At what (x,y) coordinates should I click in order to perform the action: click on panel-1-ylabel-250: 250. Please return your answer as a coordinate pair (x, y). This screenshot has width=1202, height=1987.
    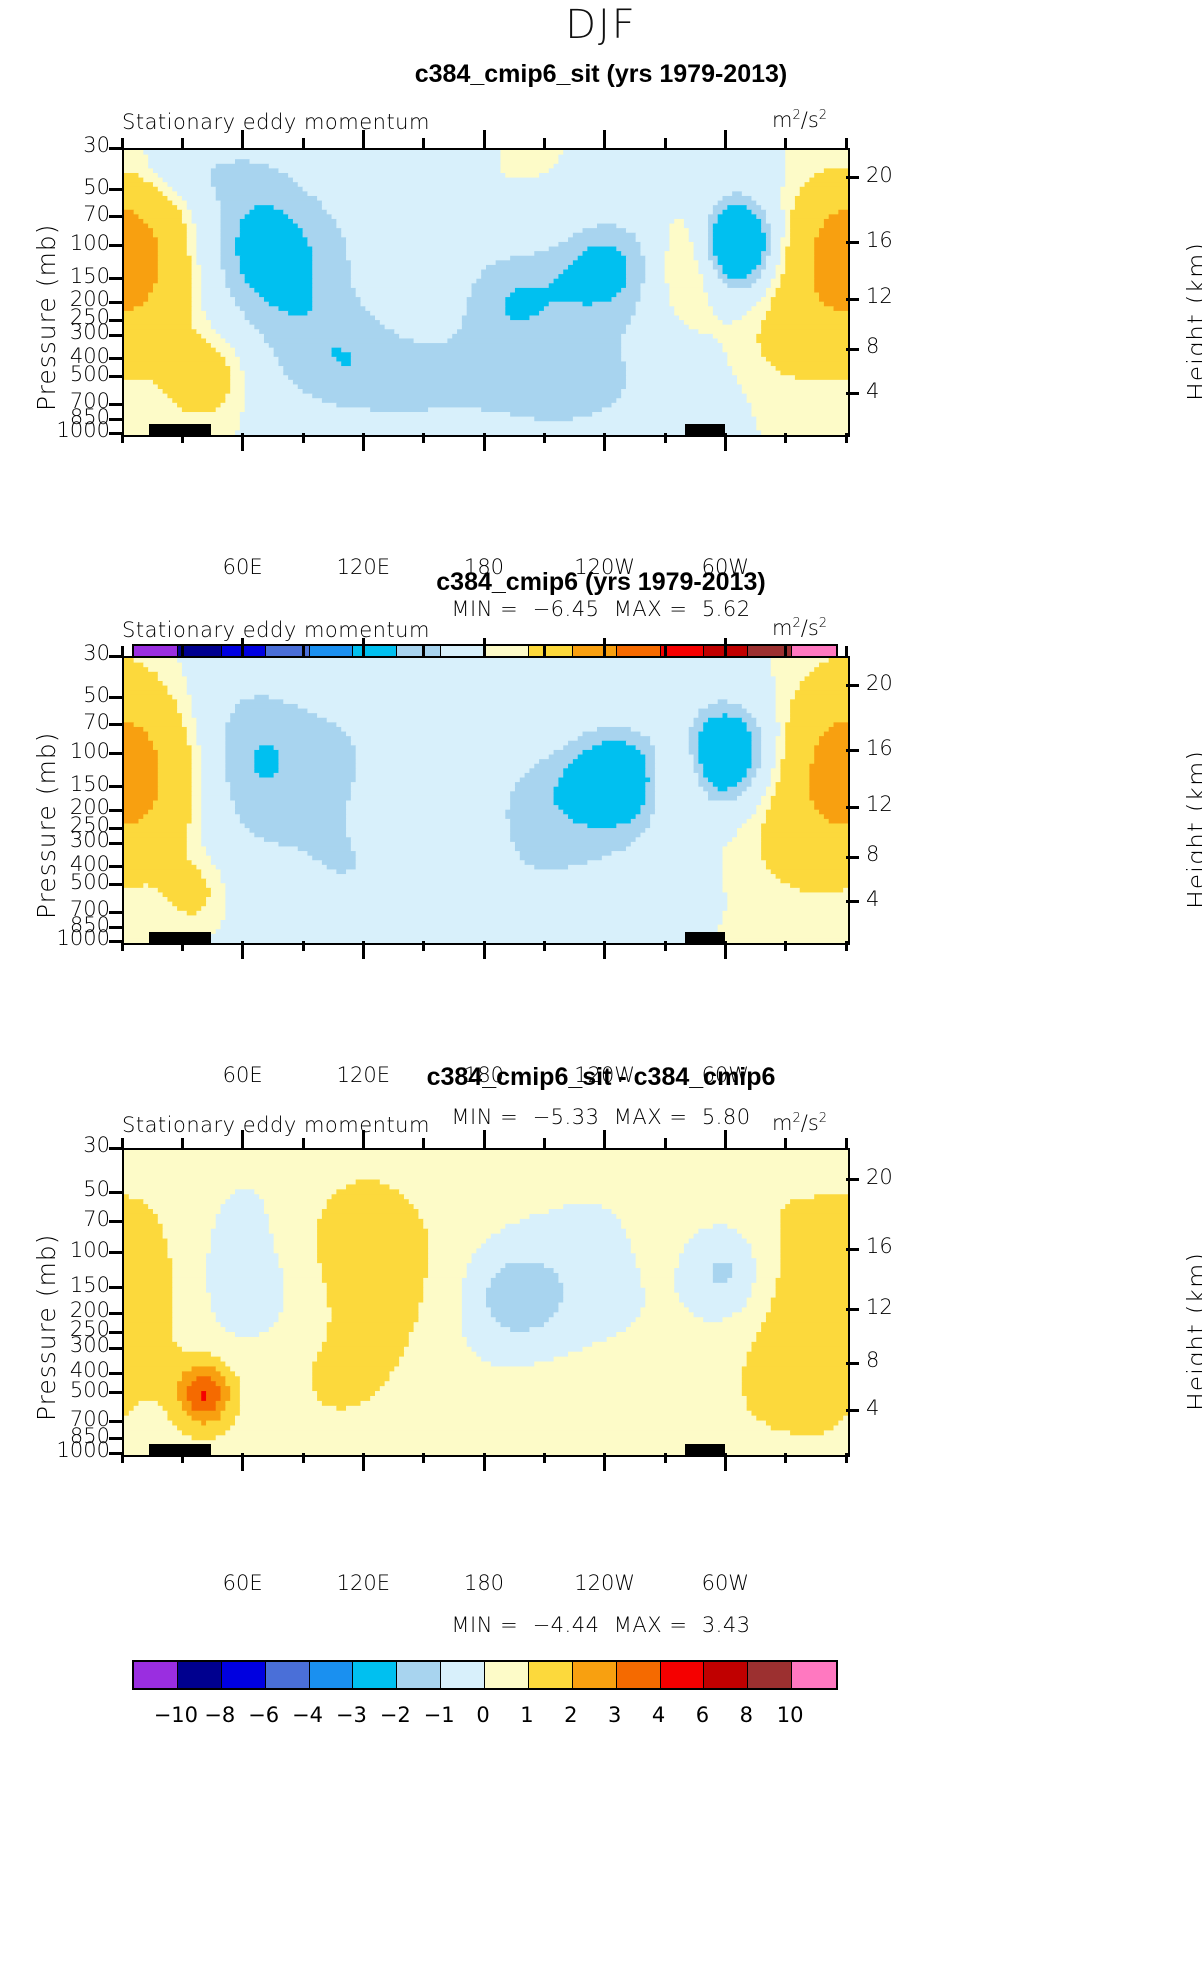
    Looking at the image, I should click on (89, 317).